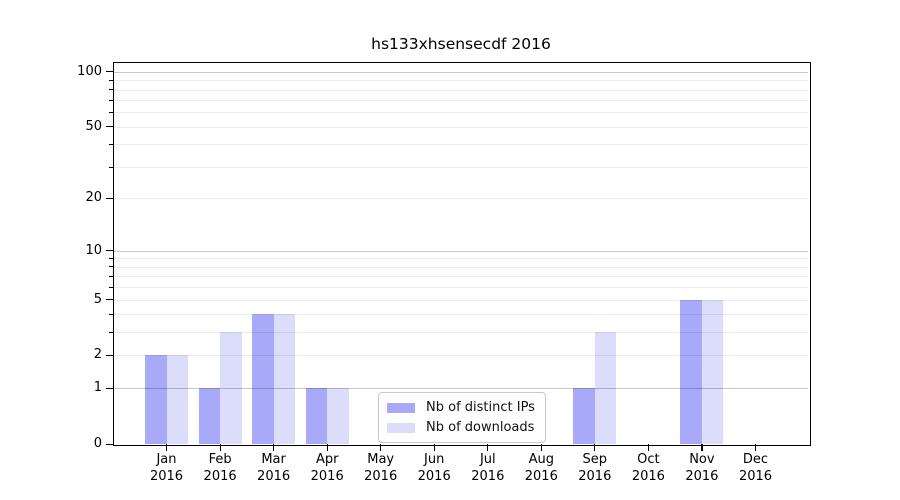  What do you see at coordinates (595, 476) in the screenshot?
I see `x-tick-label-year-sep: 2016` at bounding box center [595, 476].